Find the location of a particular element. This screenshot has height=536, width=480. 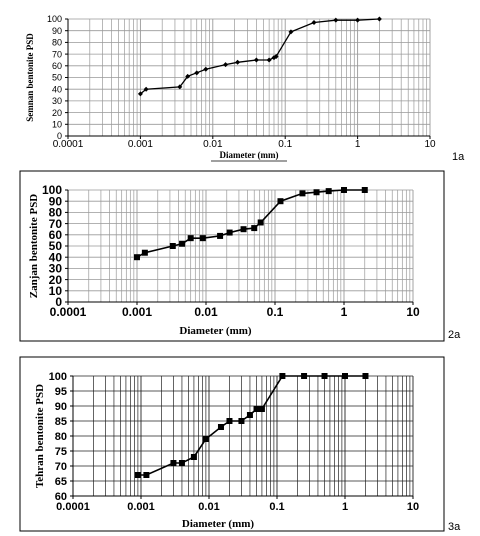

y-axis-label: Tehran bentonite PSD is located at coordinates (40, 436).